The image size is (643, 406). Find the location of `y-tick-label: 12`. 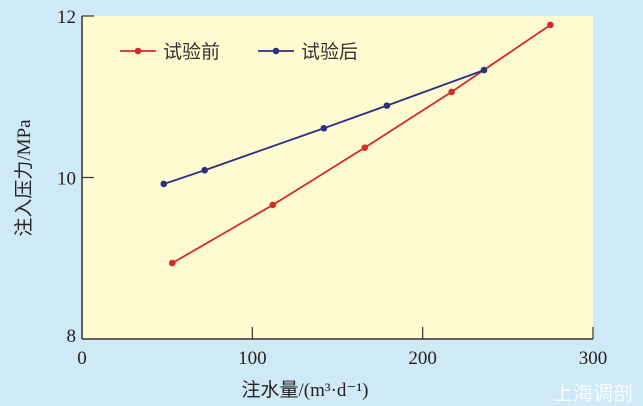

y-tick-label: 12 is located at coordinates (66, 17).